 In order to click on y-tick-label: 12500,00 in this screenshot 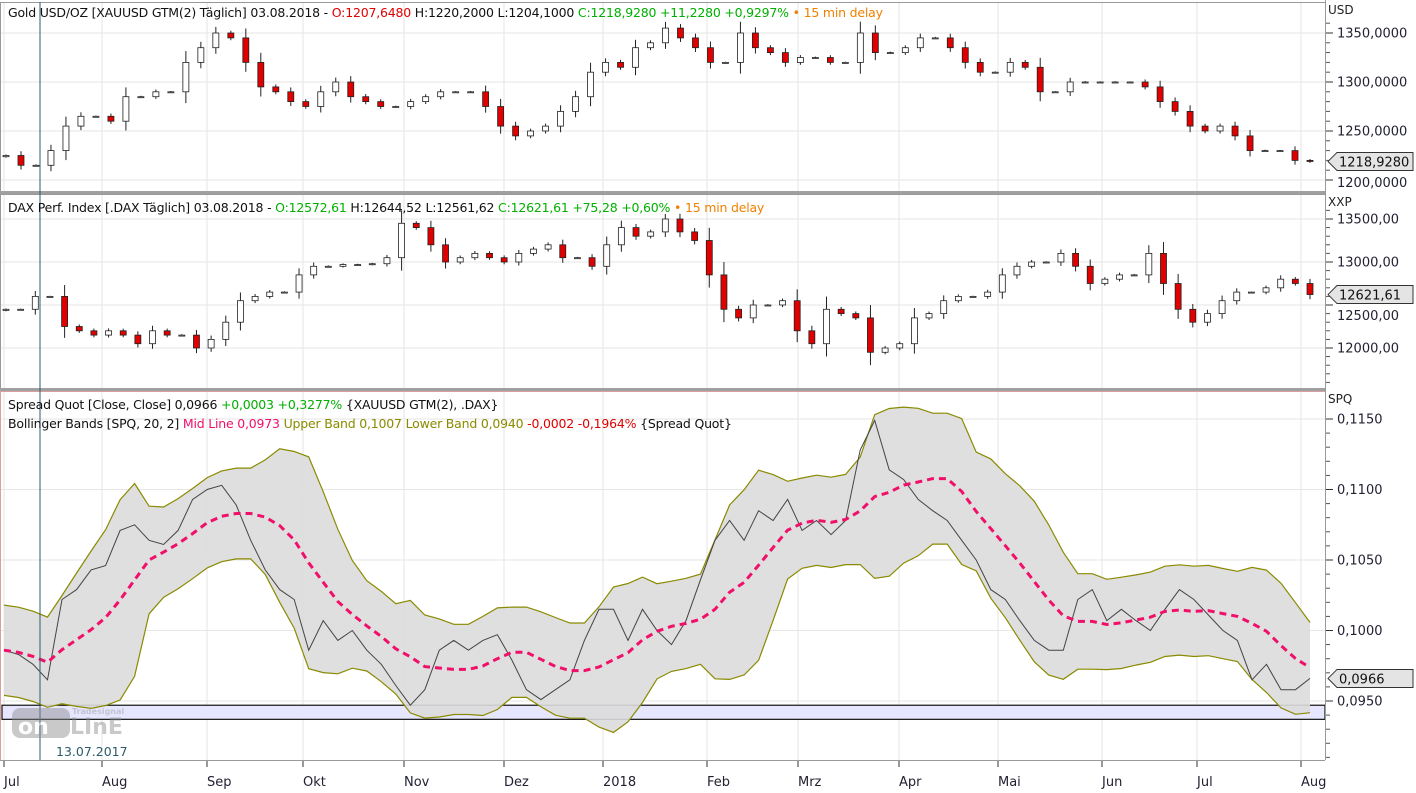, I will do `click(1368, 316)`.